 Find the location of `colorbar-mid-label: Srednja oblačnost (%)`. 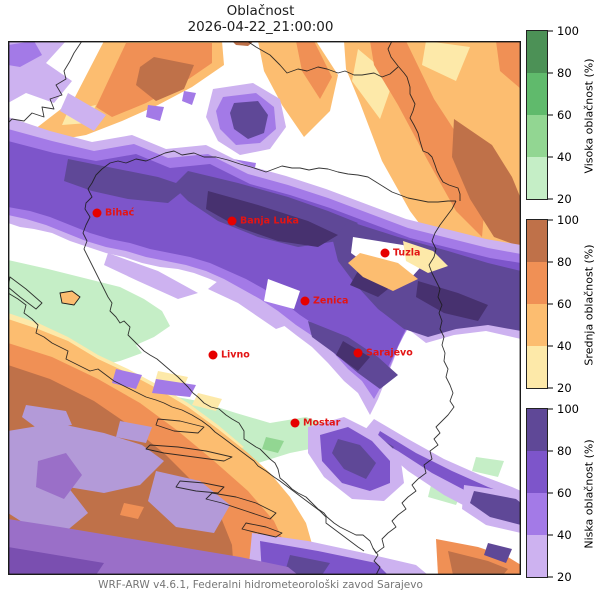

colorbar-mid-label: Srednja oblačnost (%) is located at coordinates (589, 305).